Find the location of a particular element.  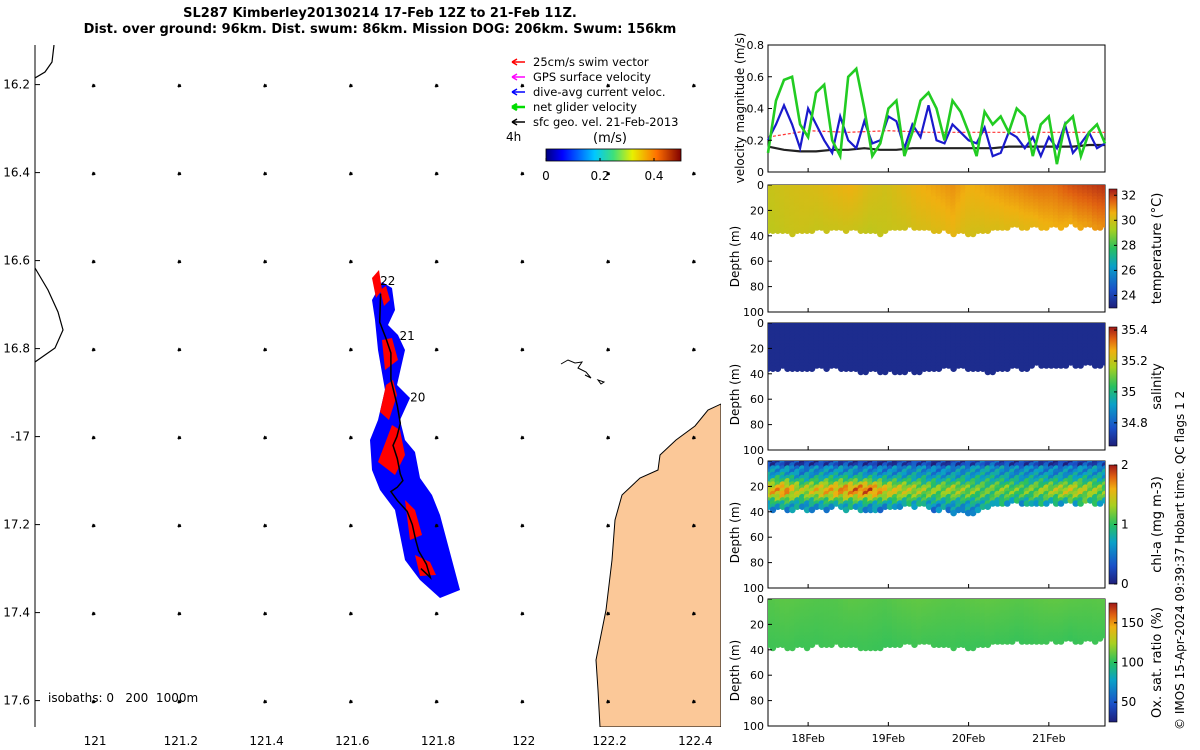

day-label: 21 is located at coordinates (406, 336).